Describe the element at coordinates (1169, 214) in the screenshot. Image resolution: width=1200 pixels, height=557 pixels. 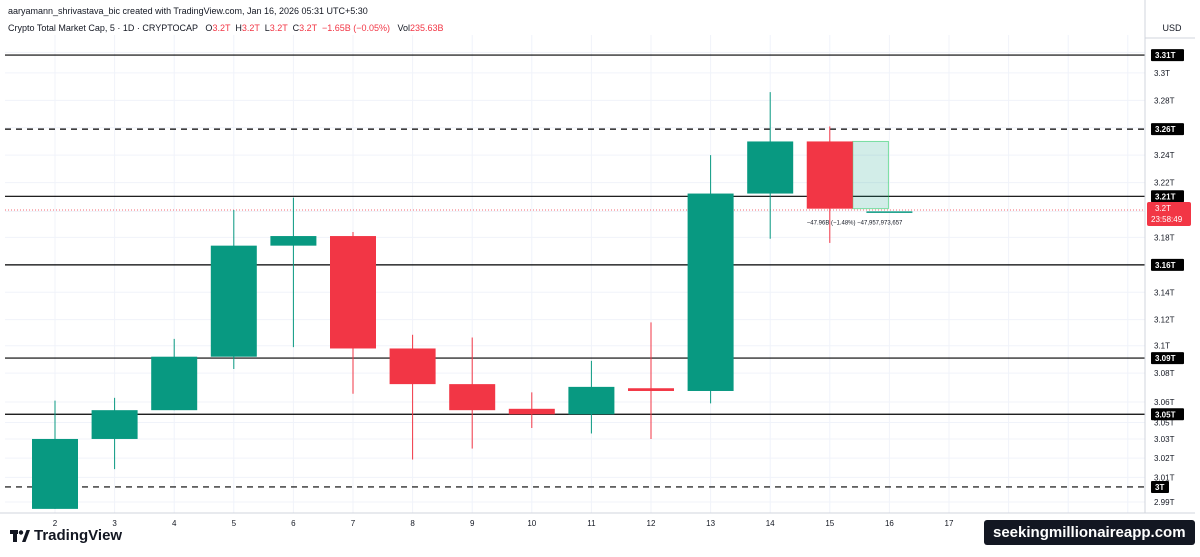
I see `current-price-badge` at that location.